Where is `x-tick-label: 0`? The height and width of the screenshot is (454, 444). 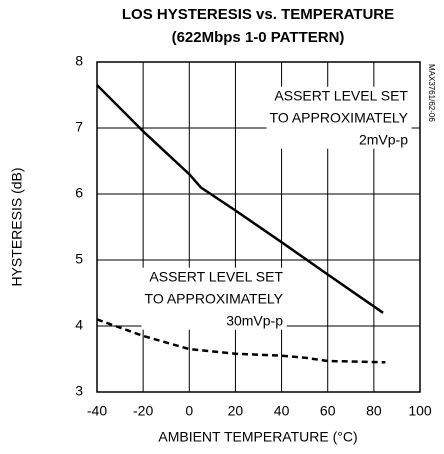 x-tick-label: 0 is located at coordinates (189, 411).